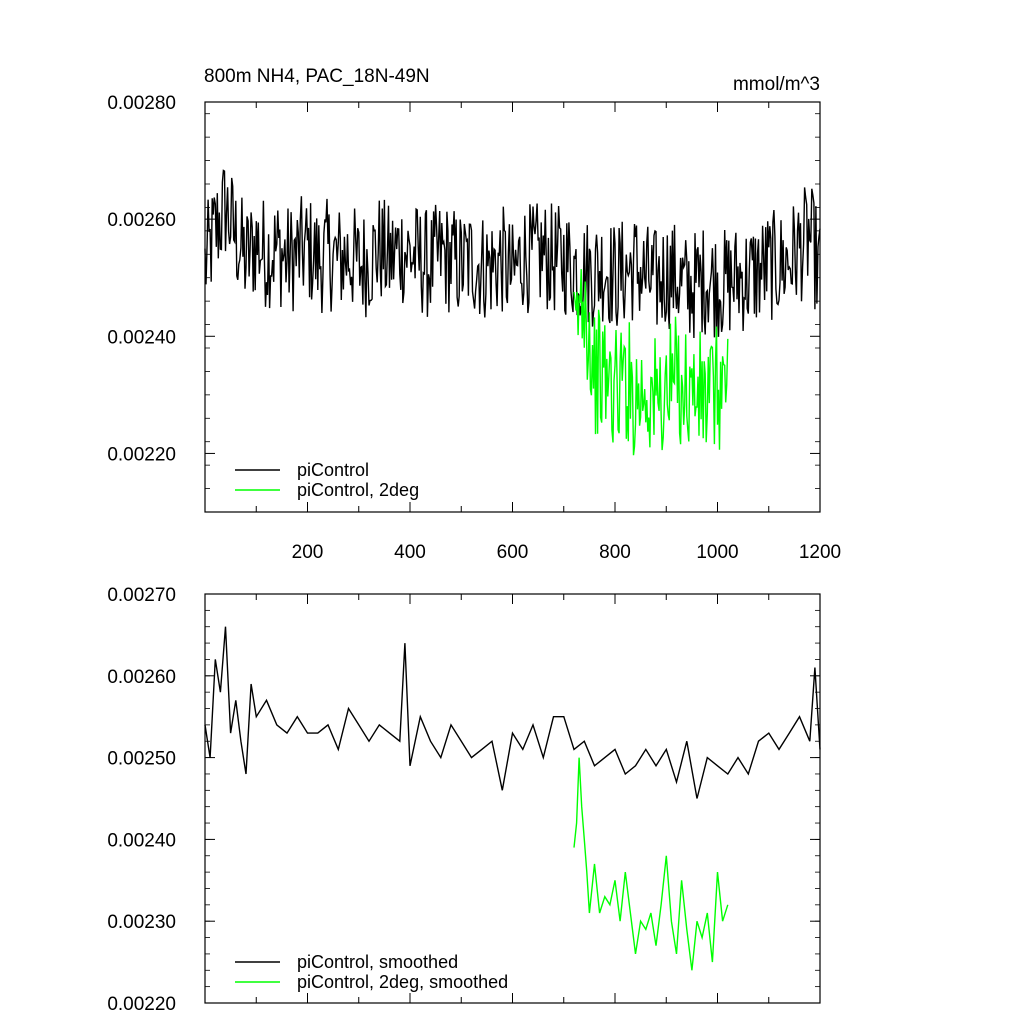 The height and width of the screenshot is (1024, 1024). What do you see at coordinates (141, 922) in the screenshot?
I see `y-tick-label: 0.00230` at bounding box center [141, 922].